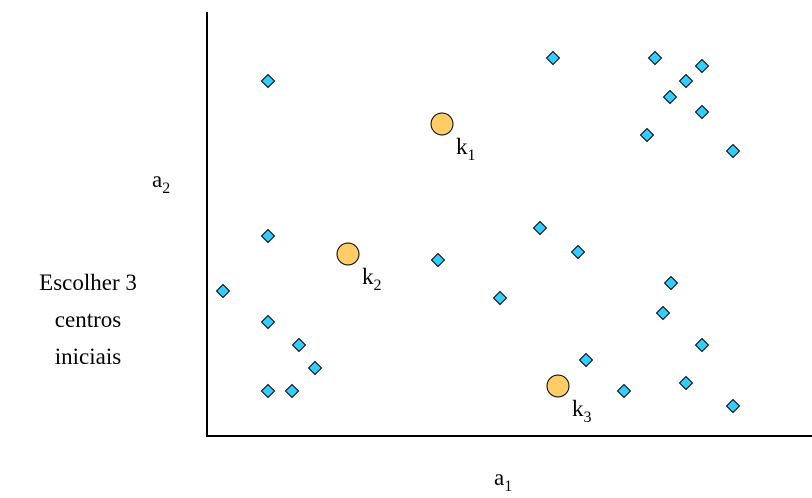  What do you see at coordinates (161, 182) in the screenshot?
I see `y-axis-label: a2` at bounding box center [161, 182].